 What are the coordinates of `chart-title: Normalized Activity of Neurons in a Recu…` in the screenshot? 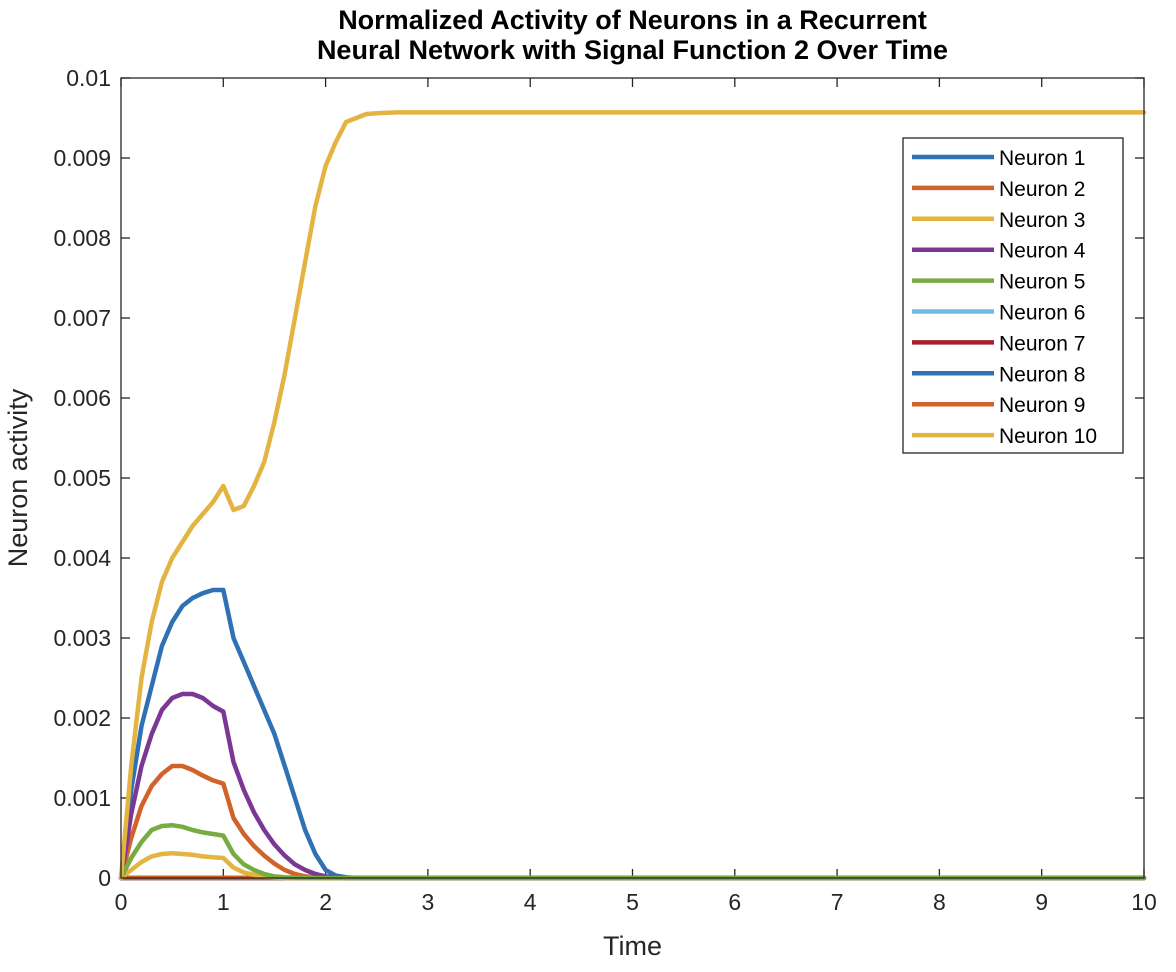 It's located at (632, 35).